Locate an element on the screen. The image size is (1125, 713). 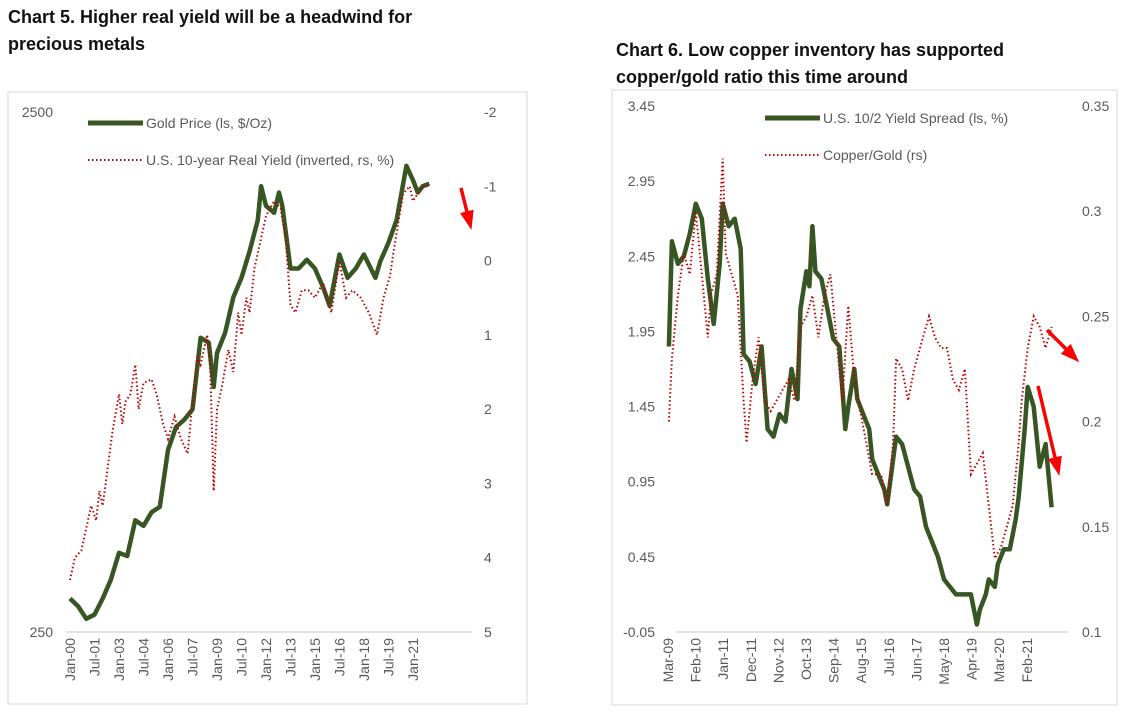
x-axis-tick: Feb-21 is located at coordinates (1027, 660).